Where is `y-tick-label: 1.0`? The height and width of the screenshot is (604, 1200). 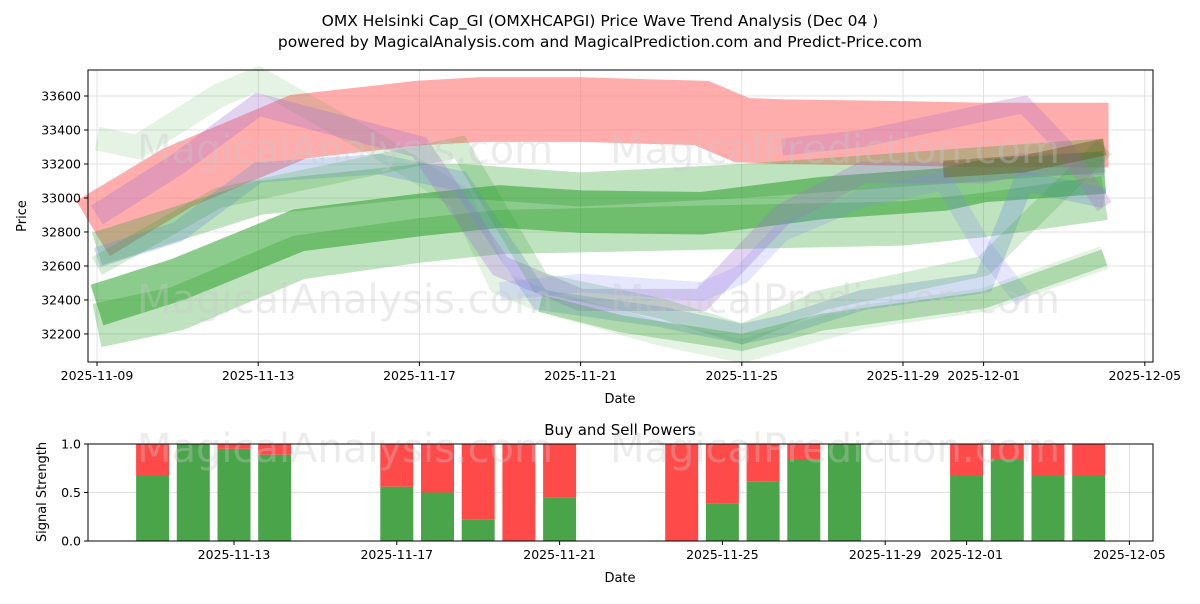
y-tick-label: 1.0 is located at coordinates (71, 444).